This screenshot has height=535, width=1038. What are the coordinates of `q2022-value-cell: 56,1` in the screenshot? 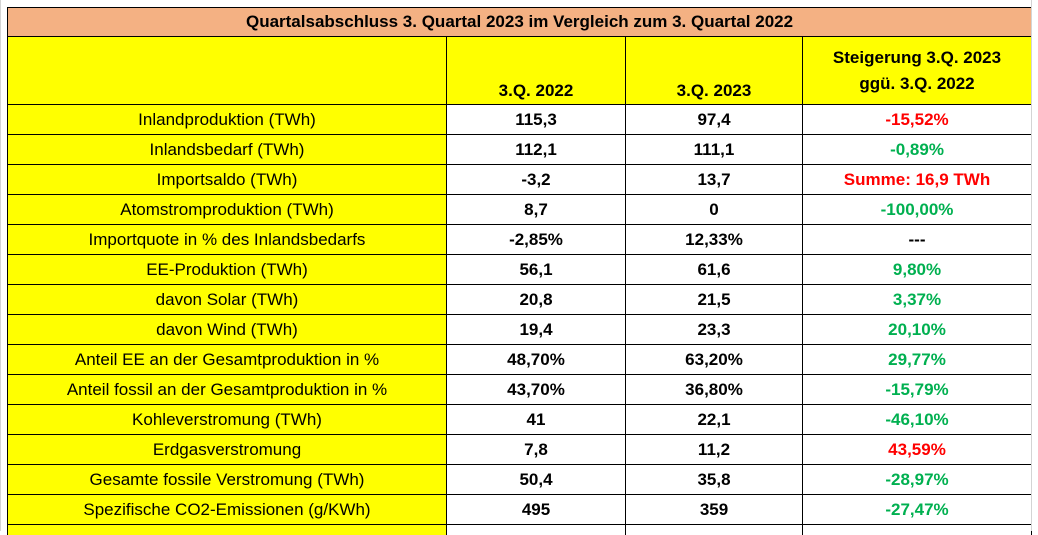 It's located at (536, 270).